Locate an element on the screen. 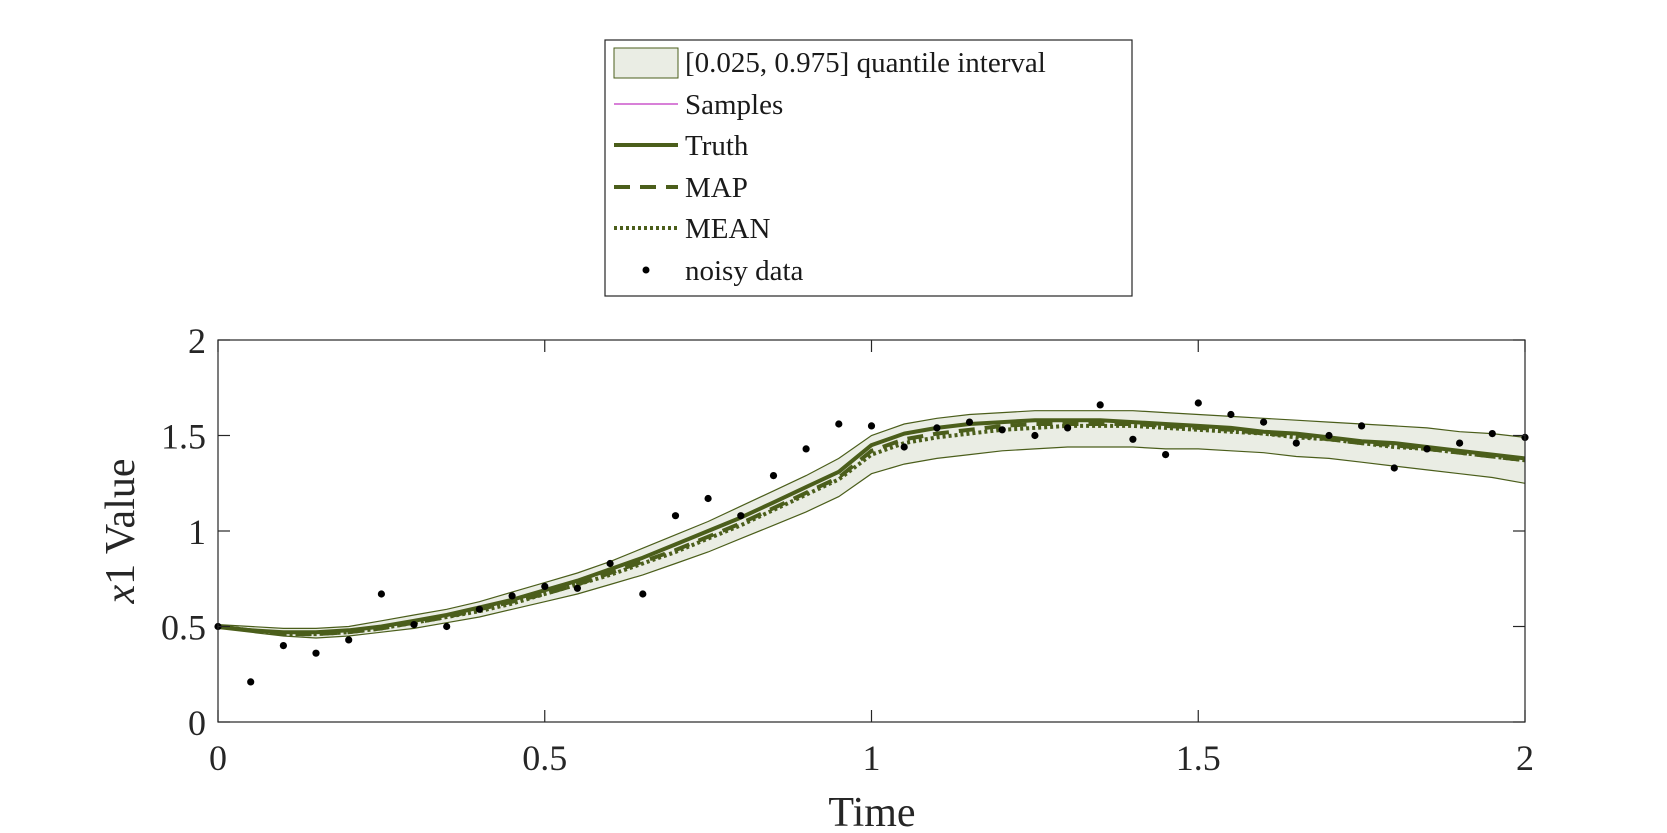 Image resolution: width=1667 pixels, height=833 pixels. legend-truth-label: Truth is located at coordinates (717, 146).